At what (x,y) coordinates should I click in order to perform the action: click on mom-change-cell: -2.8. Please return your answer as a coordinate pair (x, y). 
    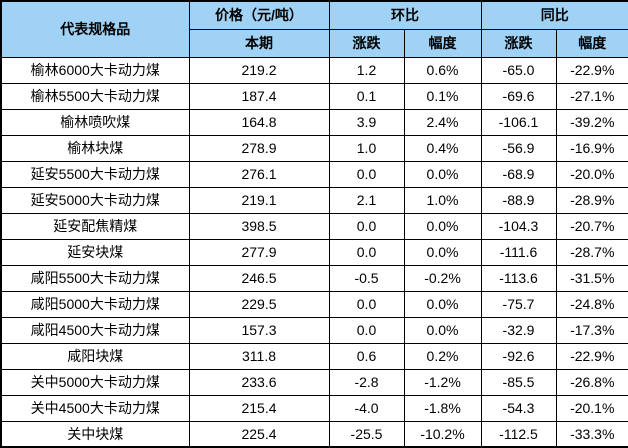
    Looking at the image, I should click on (366, 382).